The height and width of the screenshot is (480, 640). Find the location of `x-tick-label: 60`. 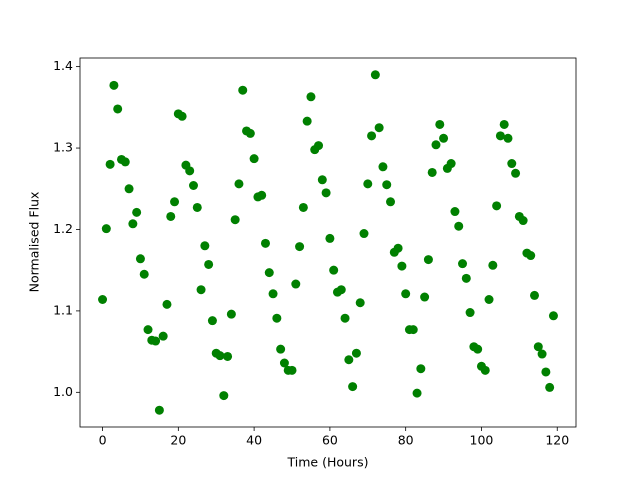

x-tick-label: 60 is located at coordinates (330, 440).